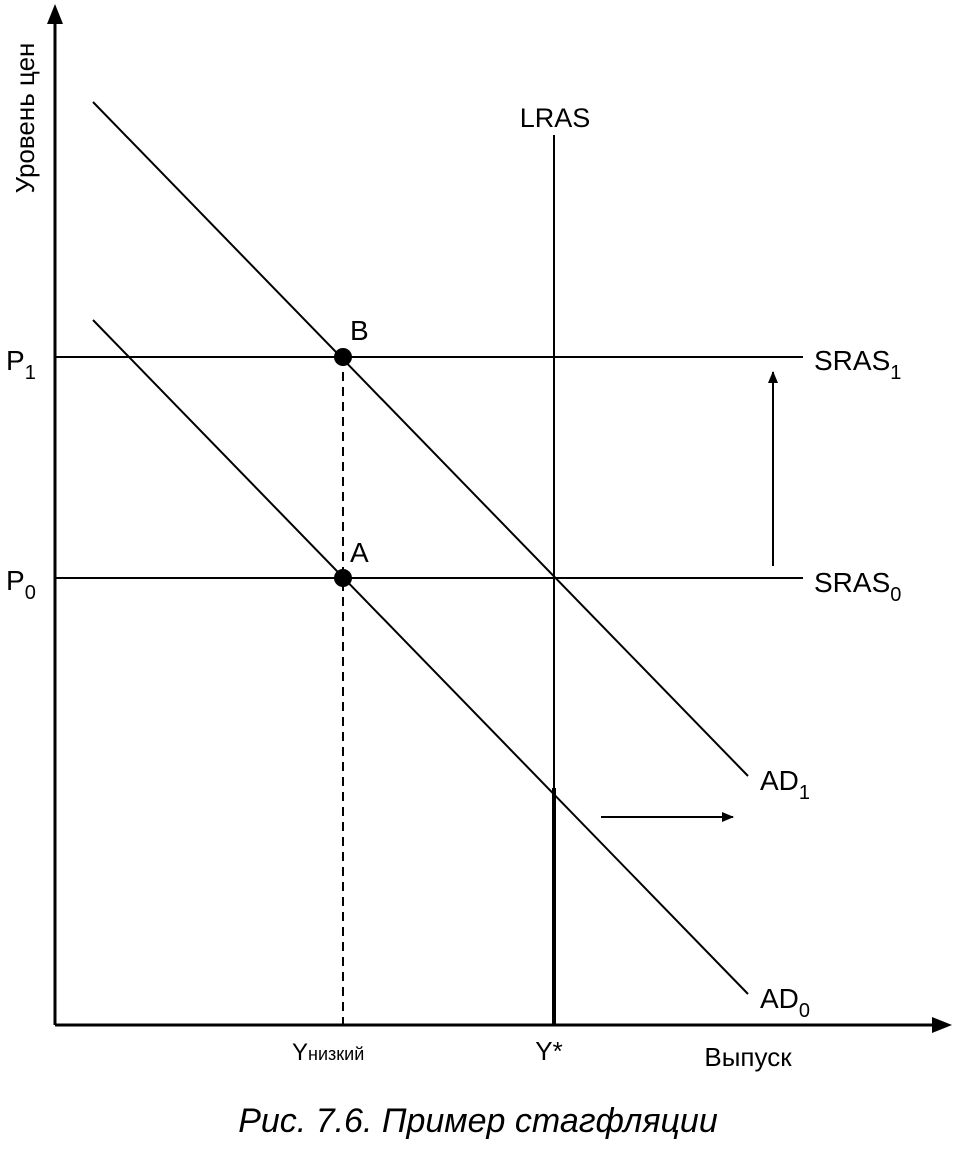  What do you see at coordinates (359, 330) in the screenshot?
I see `point-b-label: B` at bounding box center [359, 330].